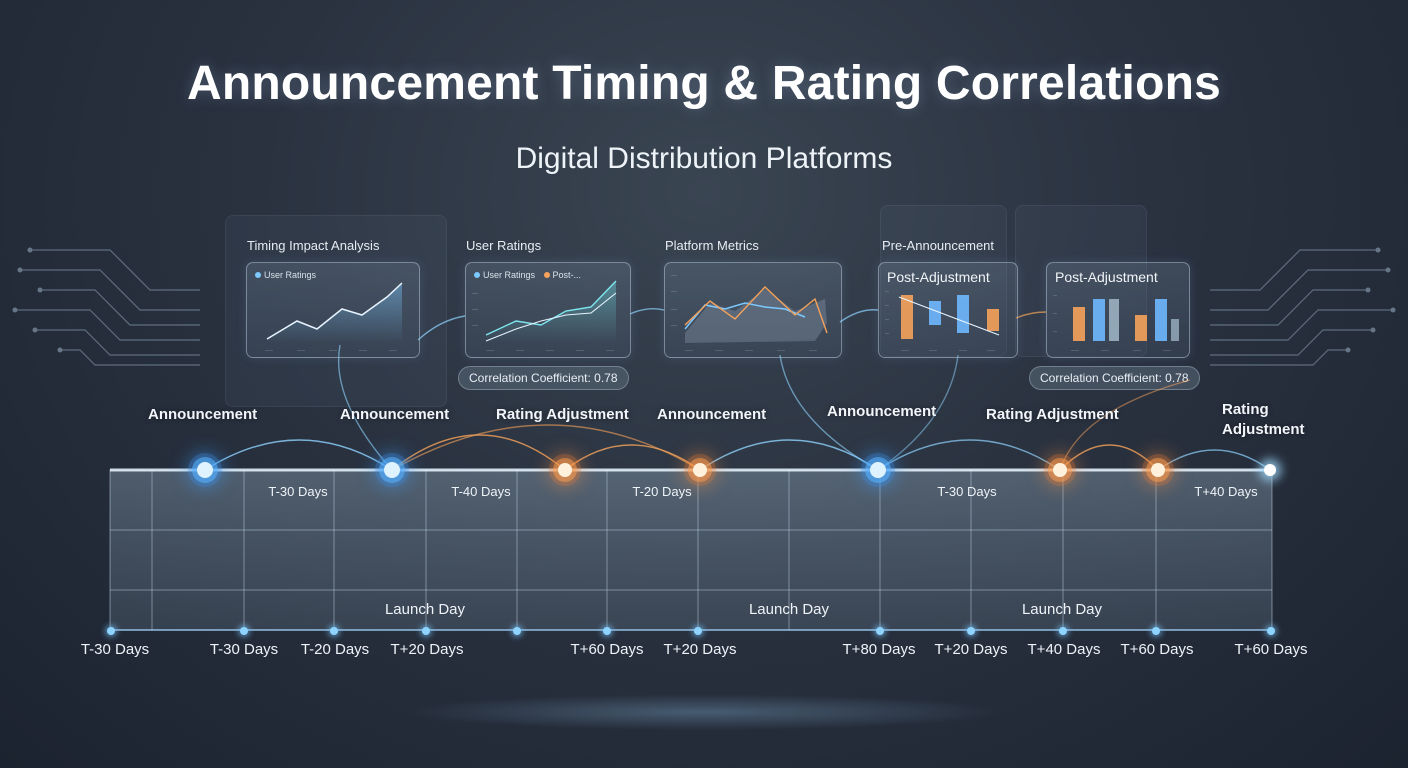  I want to click on event-label-rating: Rating, so click(1245, 409).